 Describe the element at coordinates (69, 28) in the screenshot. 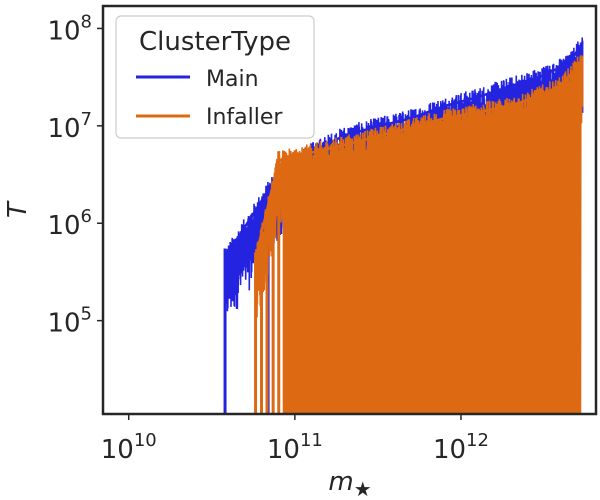

I see `y-tick-label: 10⁸` at that location.